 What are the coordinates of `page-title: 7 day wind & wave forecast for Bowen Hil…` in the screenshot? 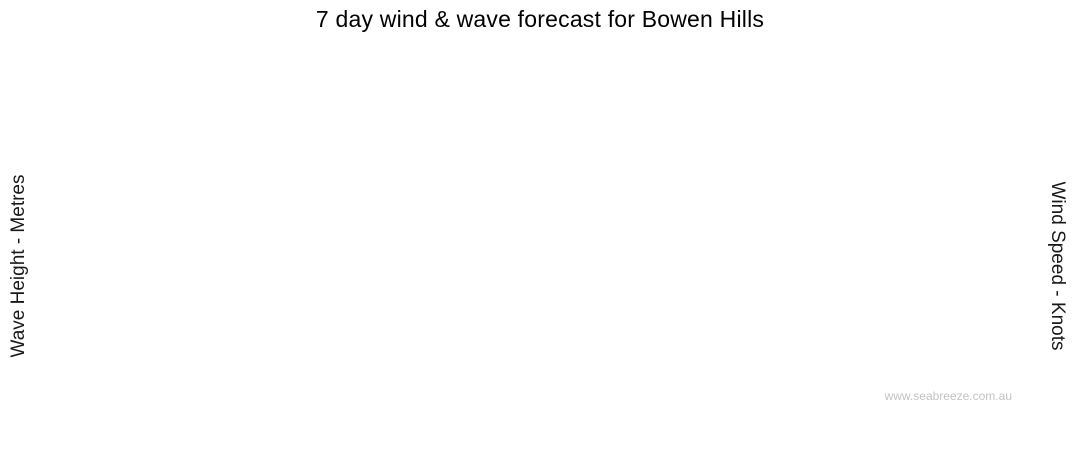 It's located at (540, 19).